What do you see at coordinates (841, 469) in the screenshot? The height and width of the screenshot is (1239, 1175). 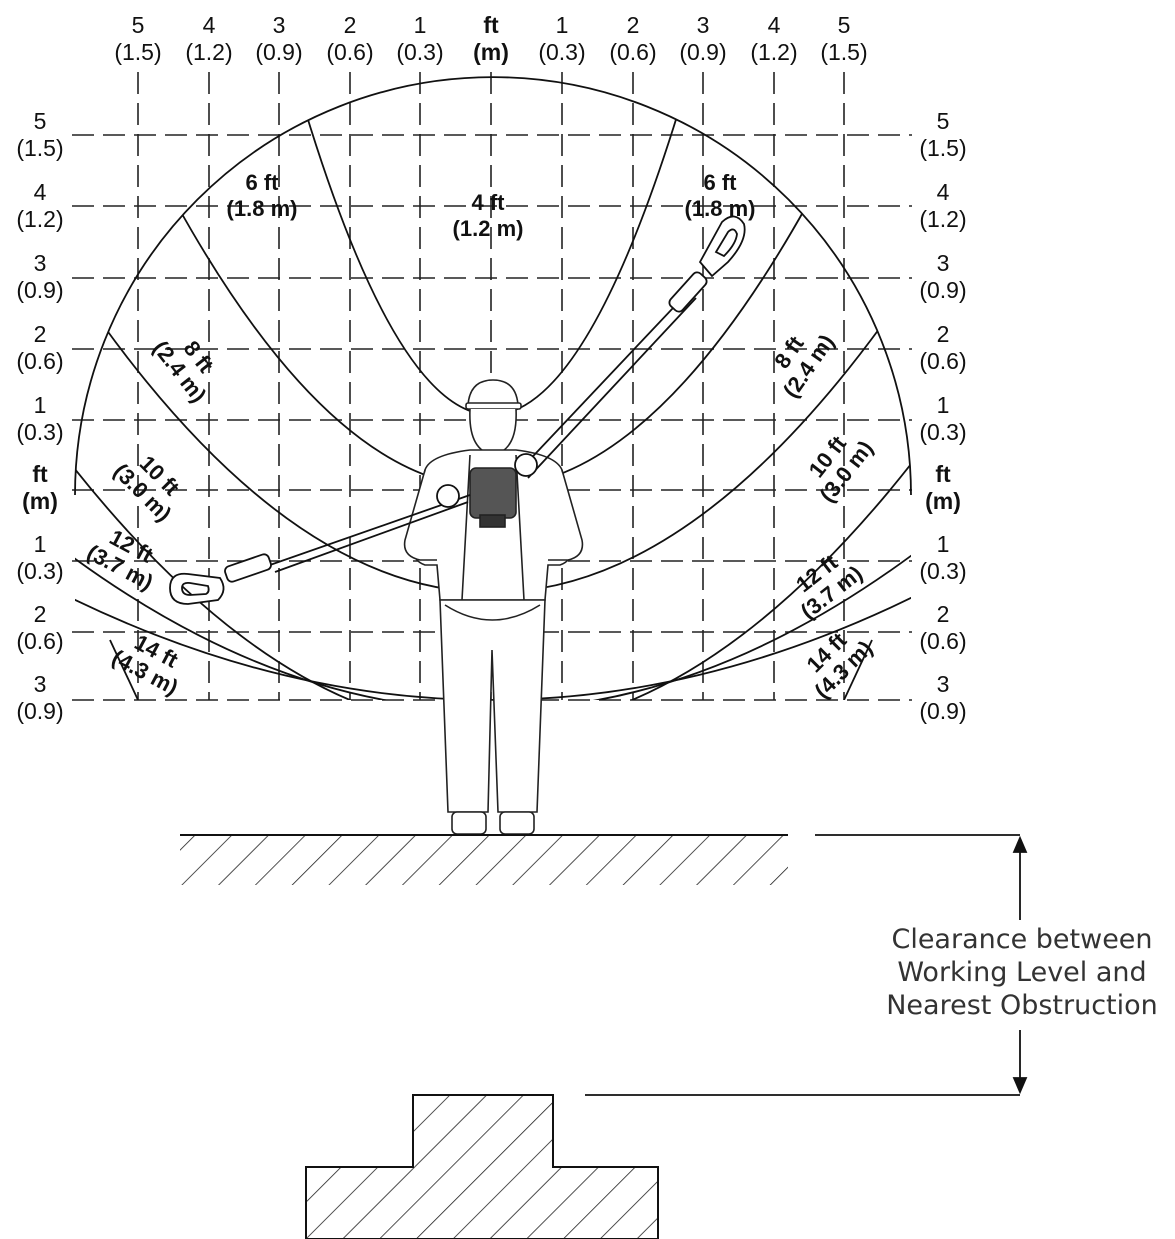 I see `zone-label-10ft-right: 10 ft (3.0 m)` at bounding box center [841, 469].